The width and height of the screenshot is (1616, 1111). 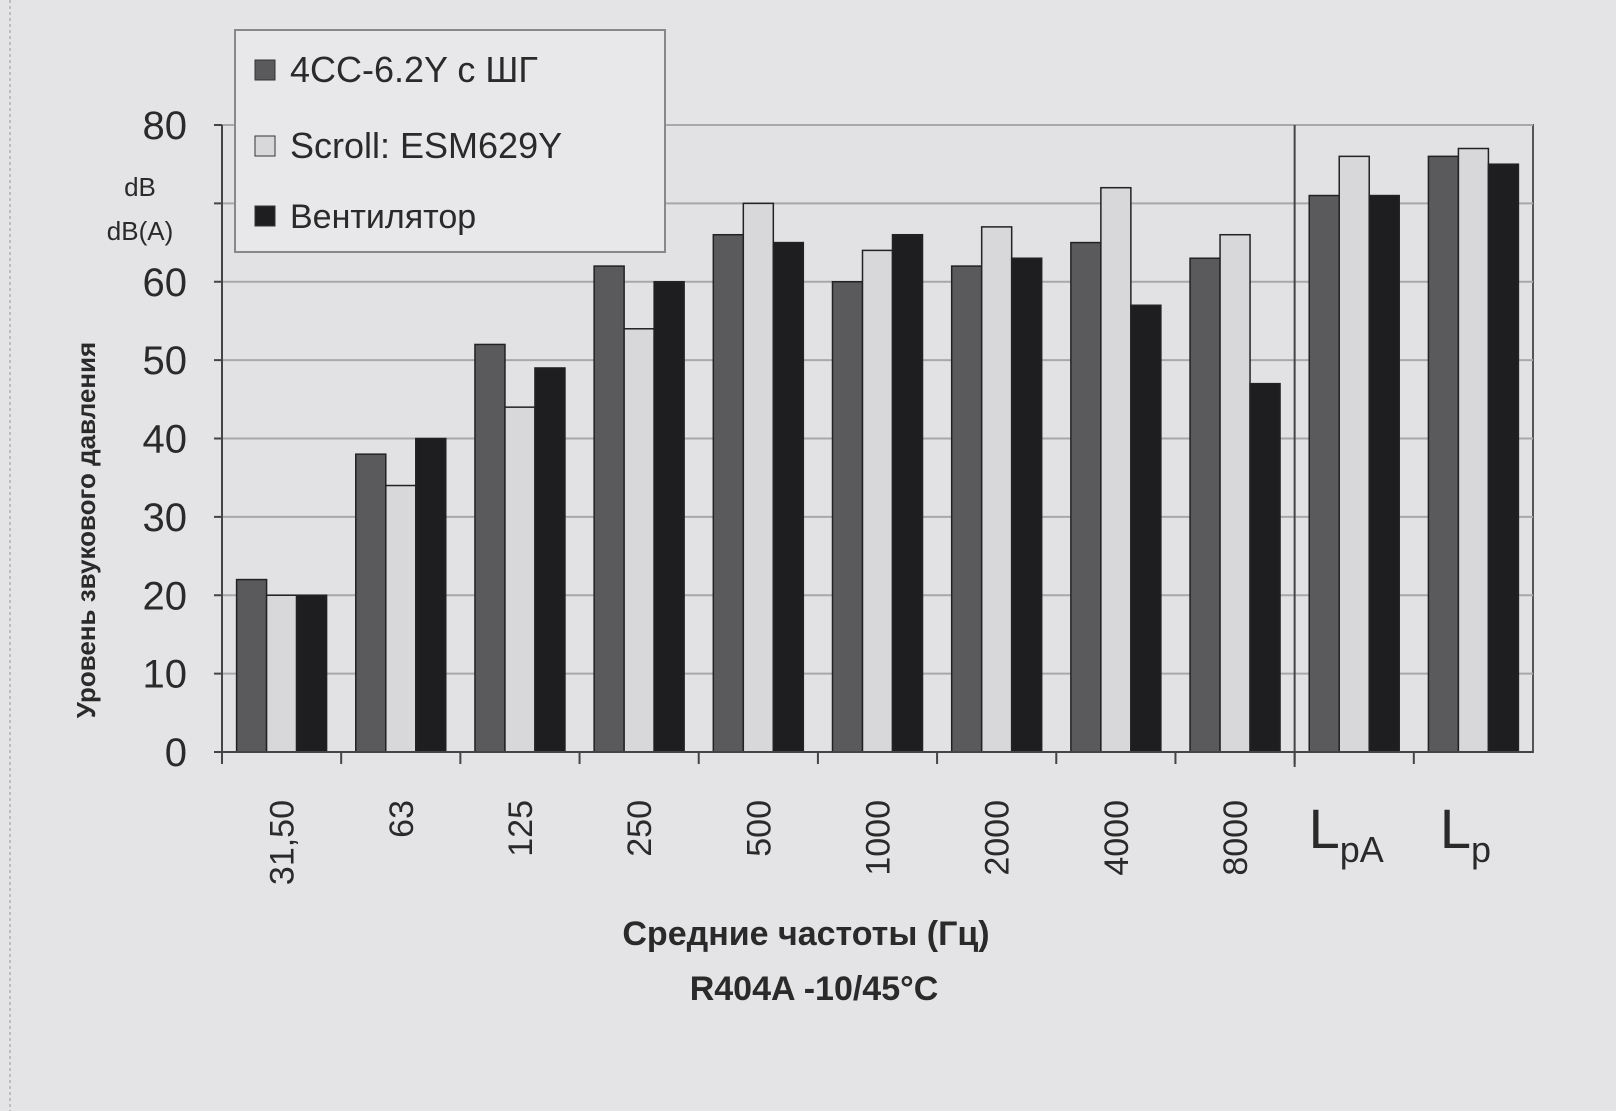 What do you see at coordinates (86, 530) in the screenshot?
I see `y-axis-label: Уровень звукового давления` at bounding box center [86, 530].